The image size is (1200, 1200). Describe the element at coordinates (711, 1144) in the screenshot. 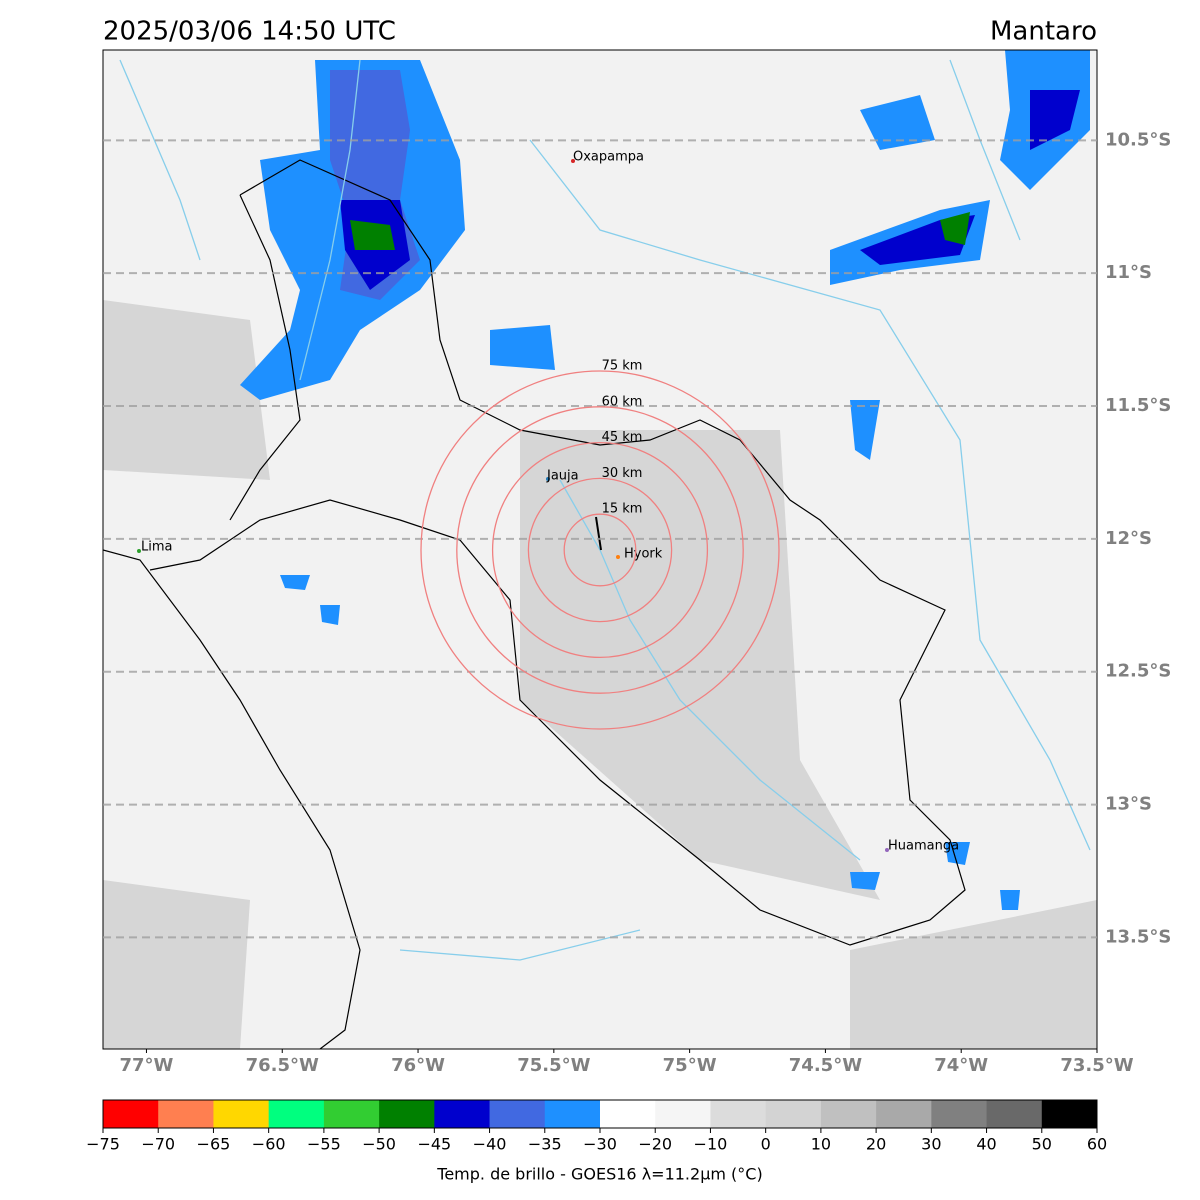

I see `colorbar-tick-label: −10` at that location.